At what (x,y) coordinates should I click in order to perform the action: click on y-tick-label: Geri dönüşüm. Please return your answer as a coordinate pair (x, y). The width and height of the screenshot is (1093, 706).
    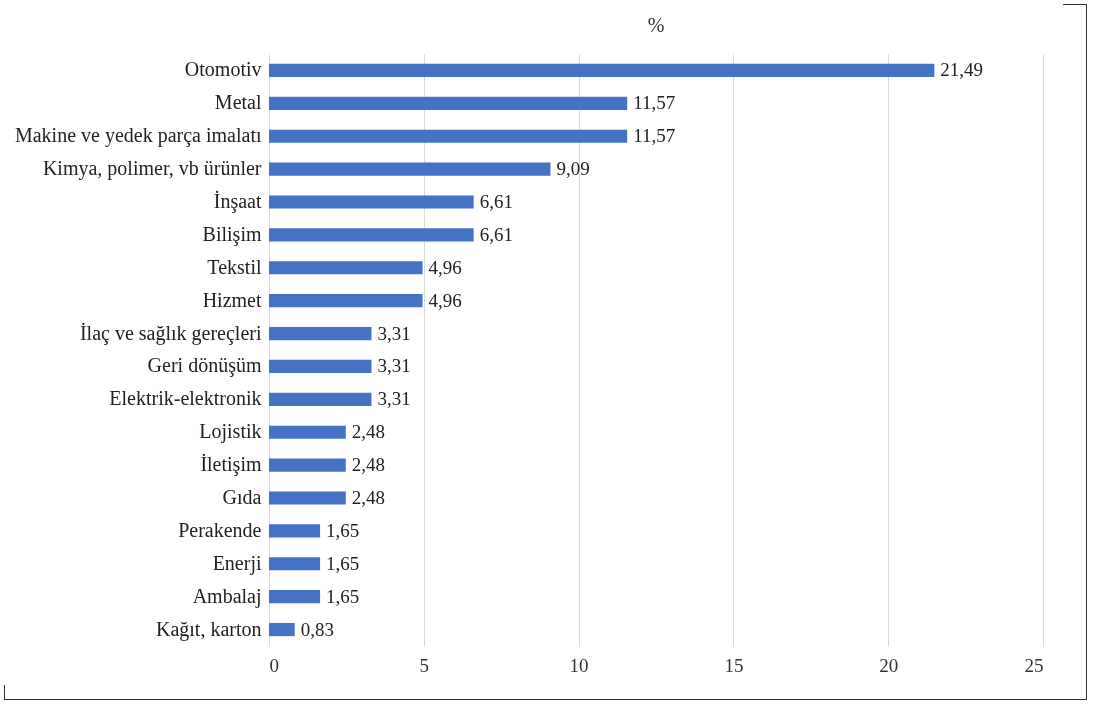
    Looking at the image, I should click on (204, 366).